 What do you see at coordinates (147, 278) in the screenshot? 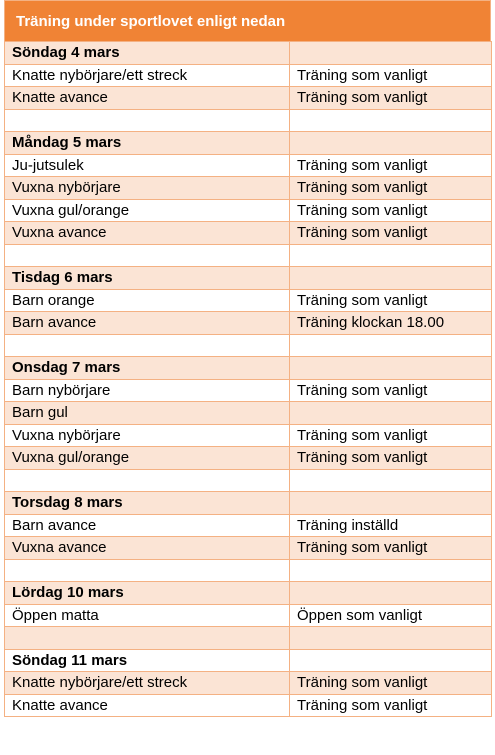
I see `day-label: Tisdag 6 mars` at bounding box center [147, 278].